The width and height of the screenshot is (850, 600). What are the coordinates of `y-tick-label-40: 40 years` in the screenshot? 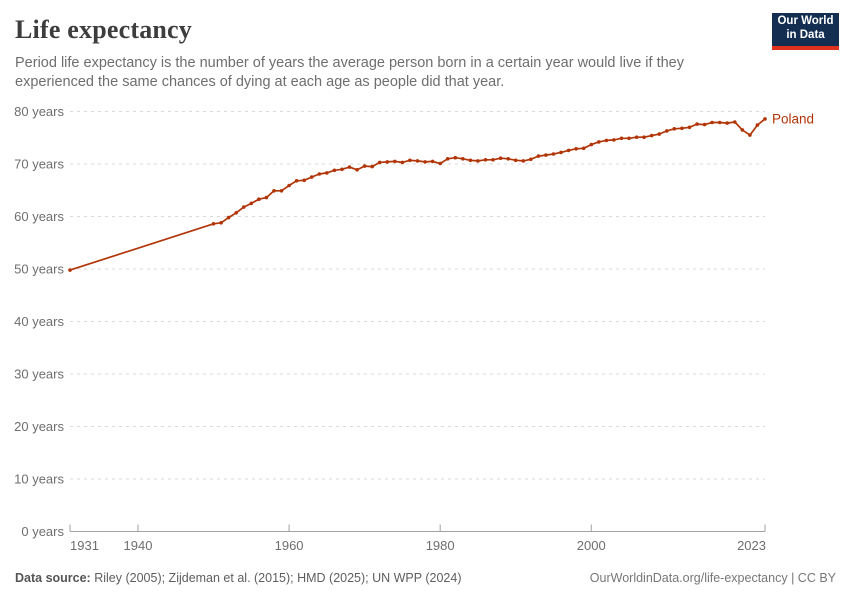 It's located at (39, 321).